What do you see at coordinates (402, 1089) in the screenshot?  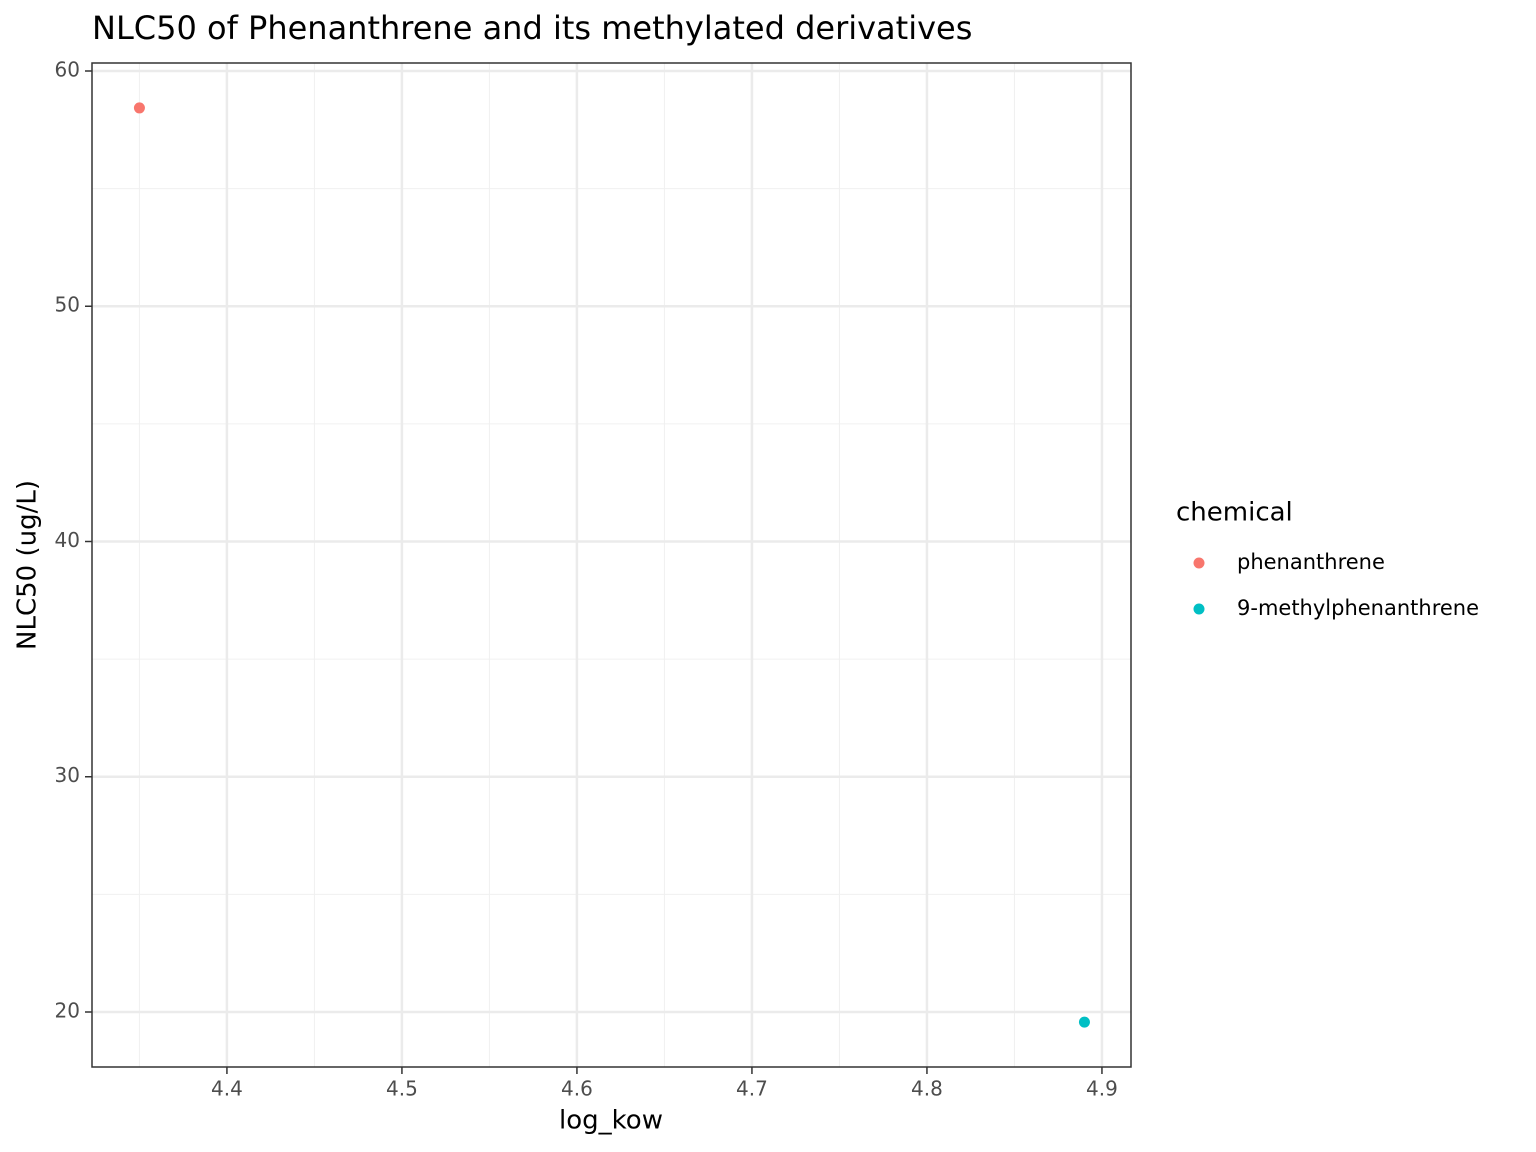 I see `x-tick-label: 4.5` at bounding box center [402, 1089].